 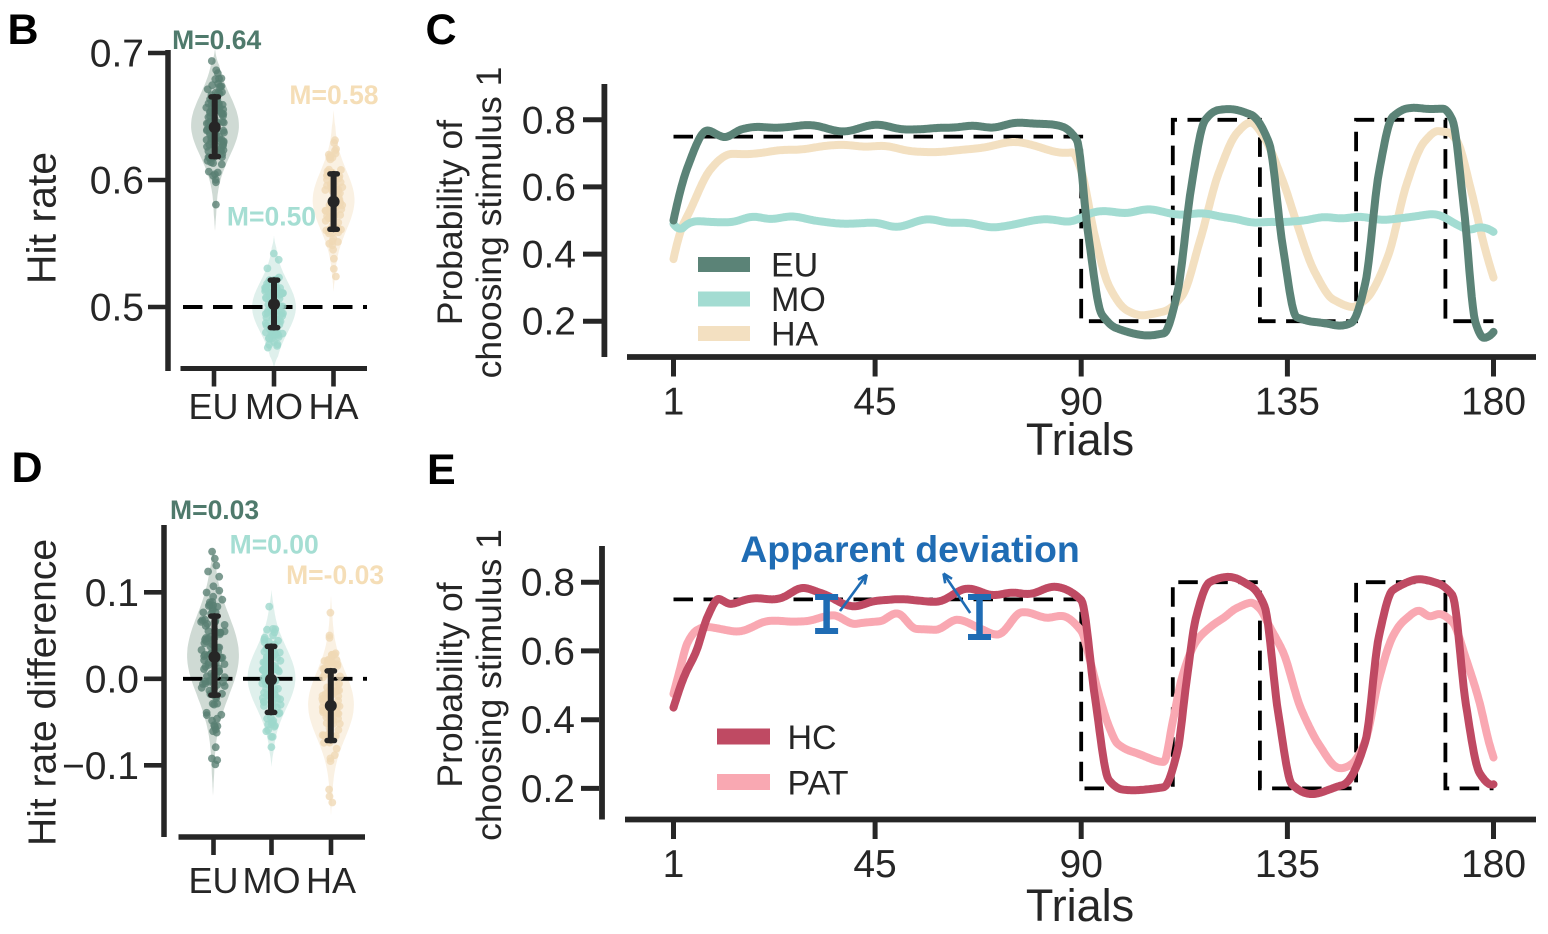 What do you see at coordinates (112, 593) in the screenshot?
I see `svg-text: 0.1` at bounding box center [112, 593].